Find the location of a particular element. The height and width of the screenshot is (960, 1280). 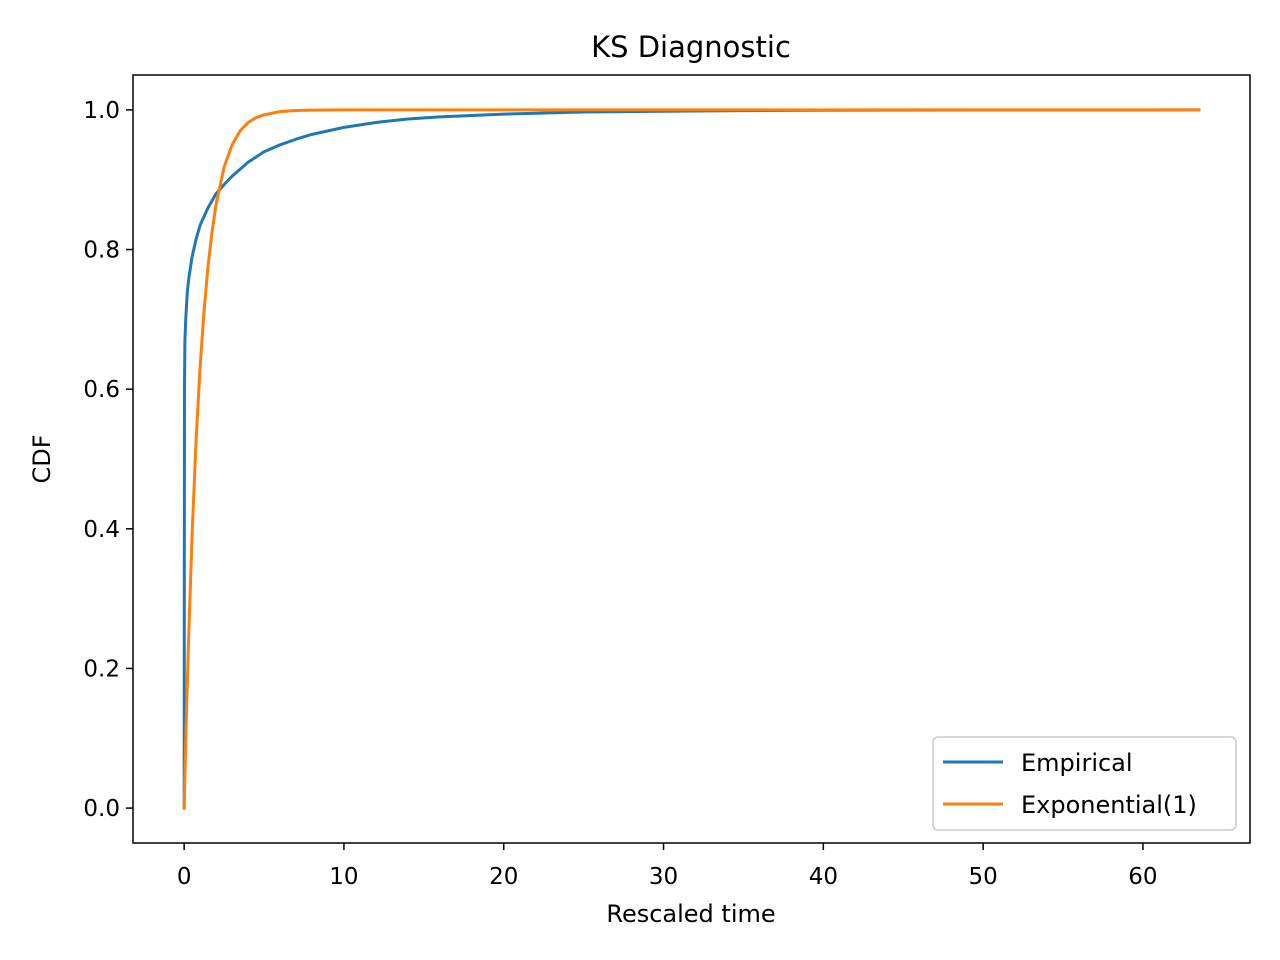

x-axis-ticks: 0 10 20 30 40 50 60 is located at coordinates (667, 866).